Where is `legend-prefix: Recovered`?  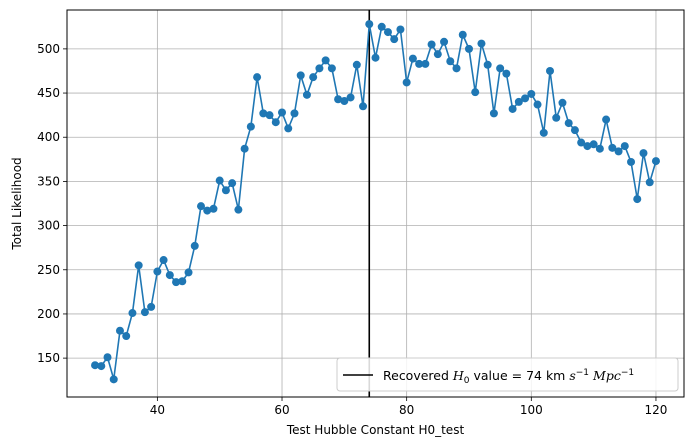 legend-prefix: Recovered is located at coordinates (418, 375).